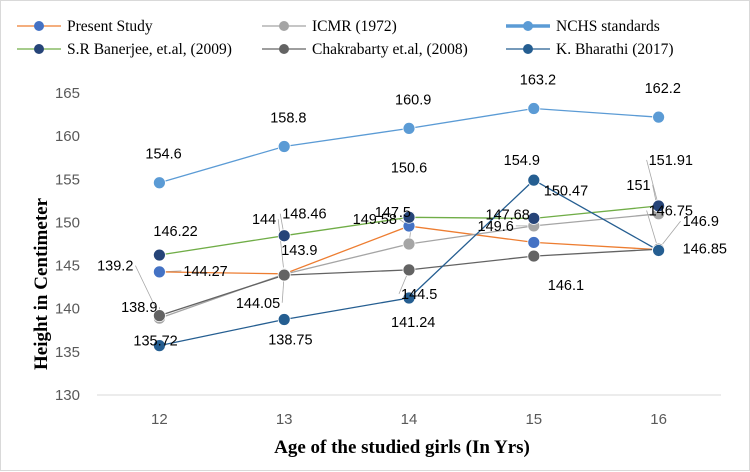  I want to click on data-label: 154.6, so click(163, 155).